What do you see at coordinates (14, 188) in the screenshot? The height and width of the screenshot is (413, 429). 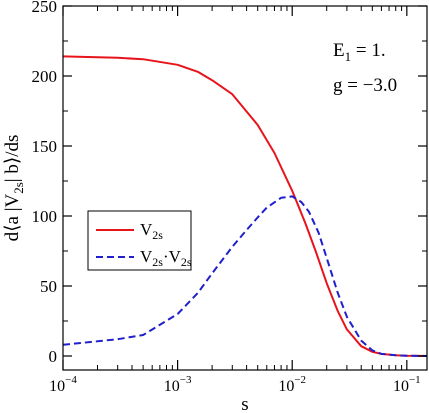 I see `y-axis-label: d⟨a |V2s| b⟩/ds` at bounding box center [14, 188].